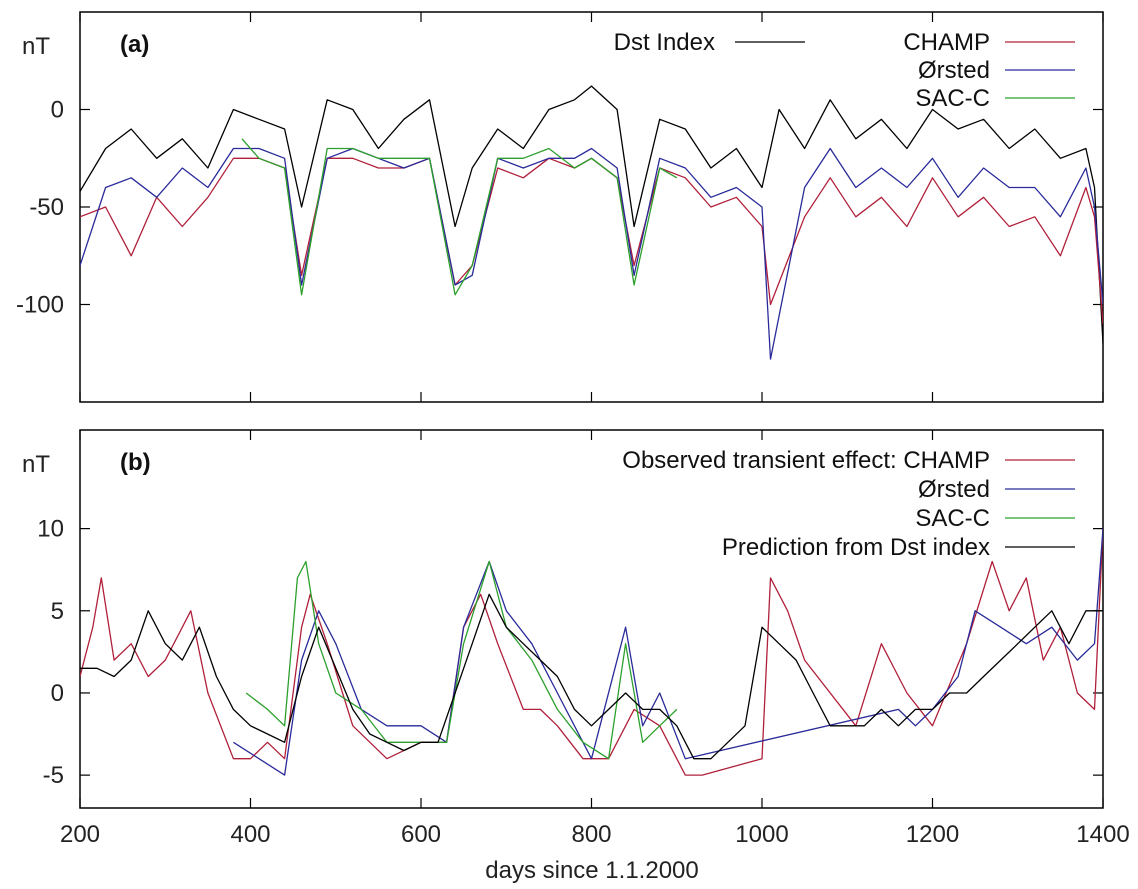 This screenshot has width=1138, height=889. Describe the element at coordinates (36, 464) in the screenshot. I see `panel-b-ylabel: nT` at that location.